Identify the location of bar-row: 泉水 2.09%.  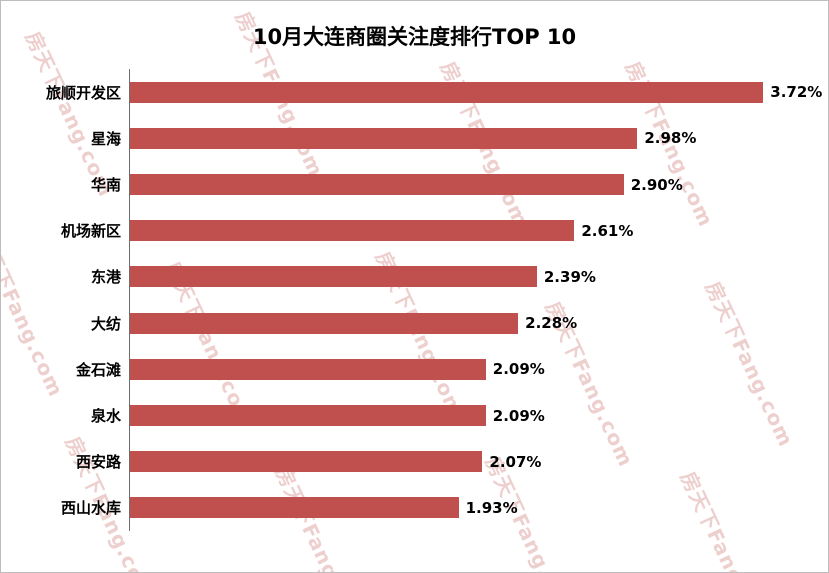
(414, 415).